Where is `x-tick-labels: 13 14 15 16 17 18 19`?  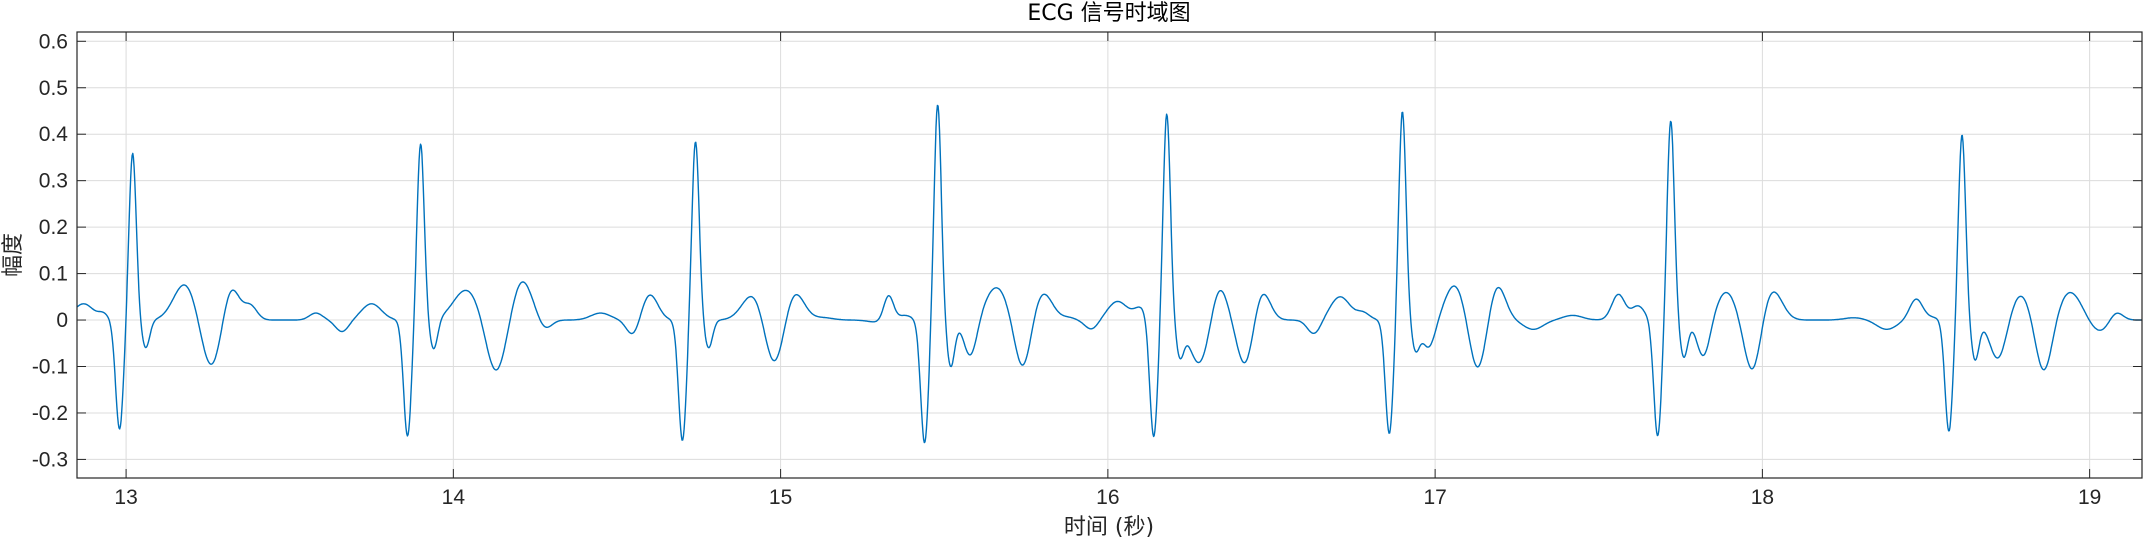
x-tick-labels: 13 14 15 16 17 18 19 is located at coordinates (1107, 497).